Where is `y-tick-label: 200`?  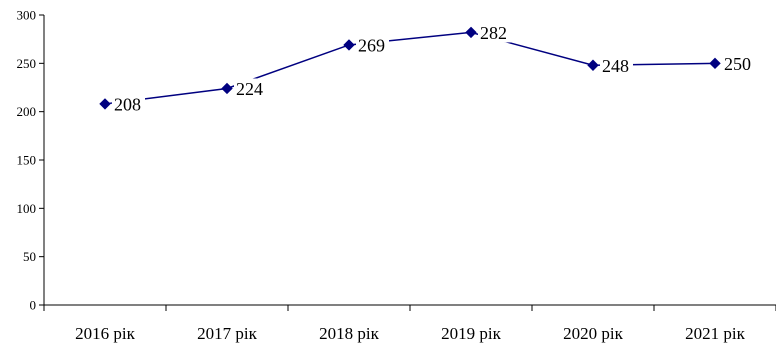 y-tick-label: 200 is located at coordinates (27, 111).